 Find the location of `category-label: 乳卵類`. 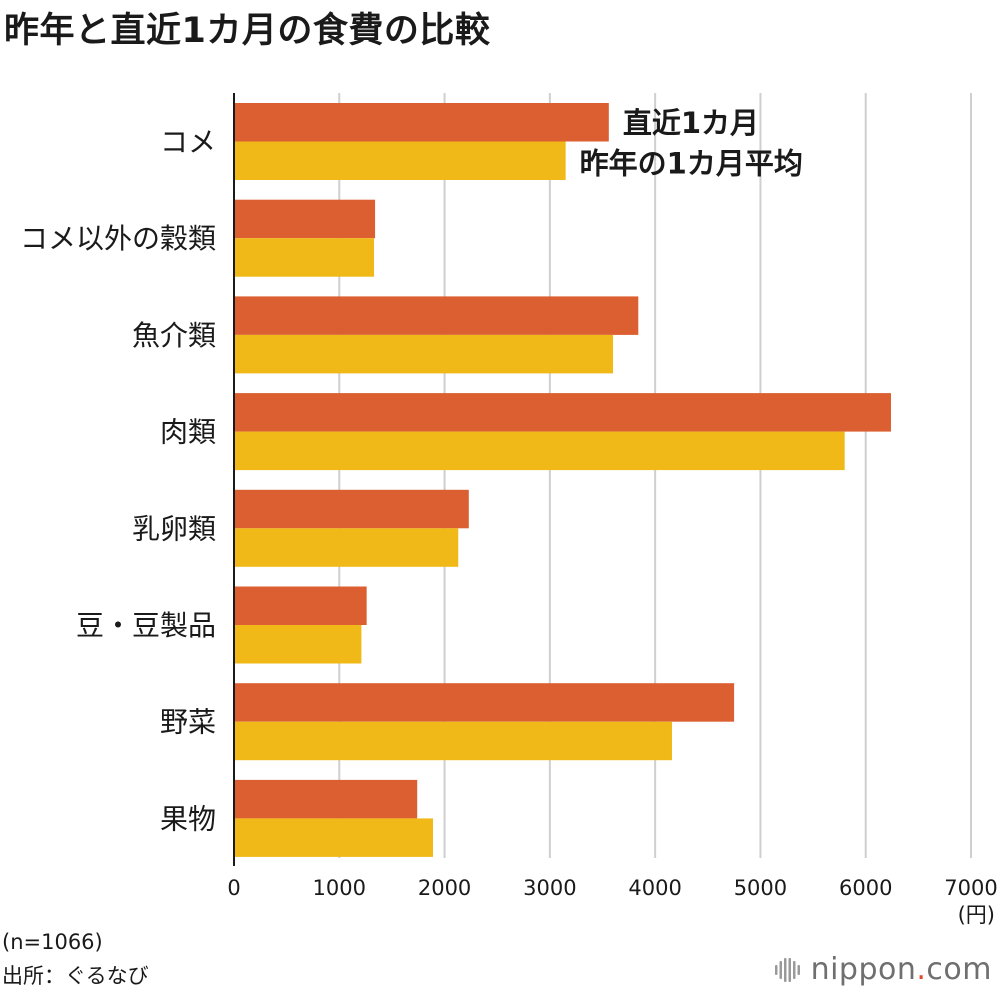

category-label: 乳卵類 is located at coordinates (174, 528).